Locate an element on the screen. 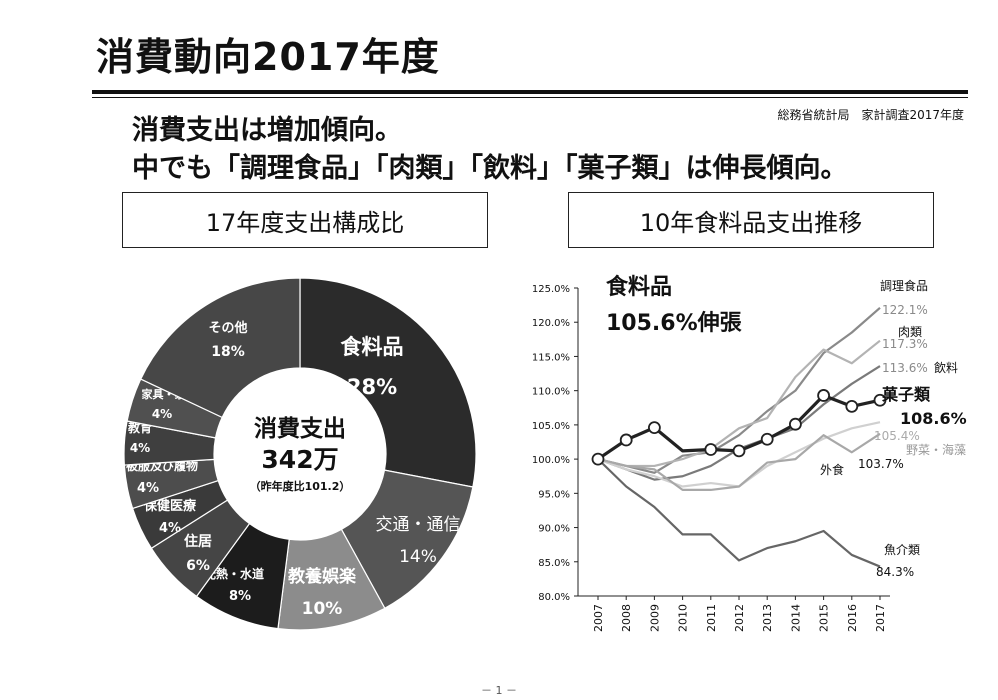 Image resolution: width=998 pixels, height=700 pixels. series-end-value-label: 84.3% is located at coordinates (895, 572).